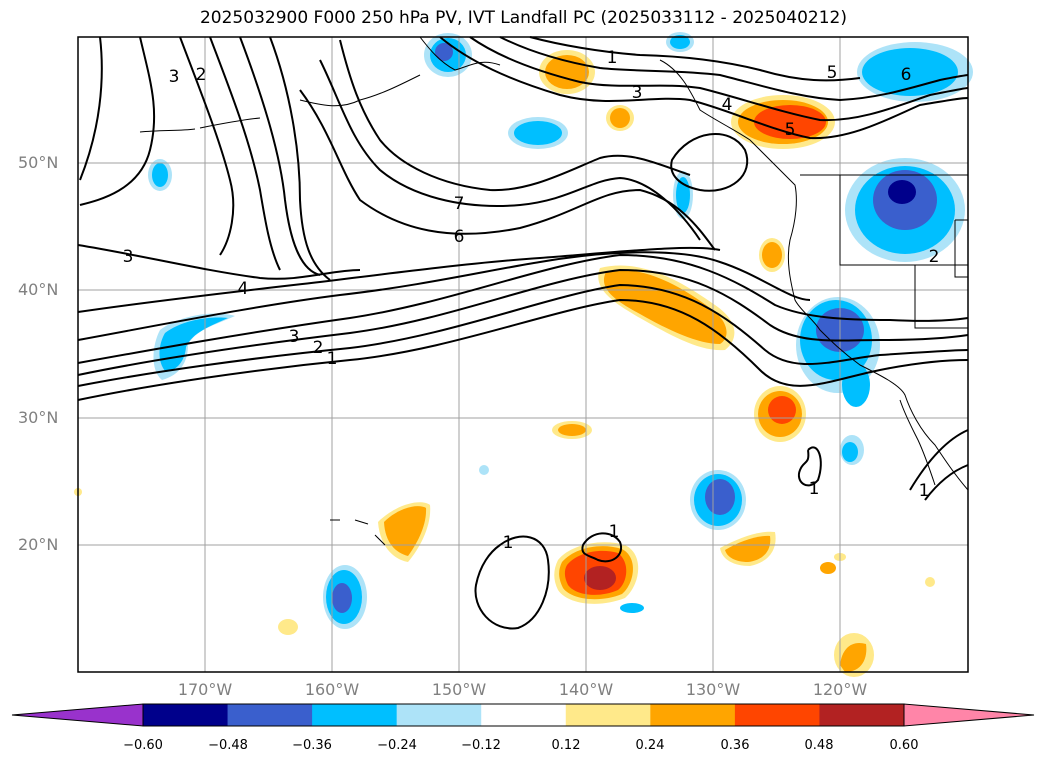  I want to click on colorbar-tick: −0.60, so click(143, 745).